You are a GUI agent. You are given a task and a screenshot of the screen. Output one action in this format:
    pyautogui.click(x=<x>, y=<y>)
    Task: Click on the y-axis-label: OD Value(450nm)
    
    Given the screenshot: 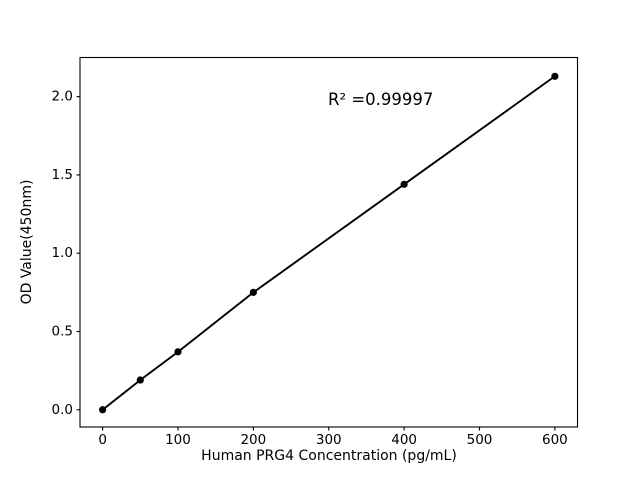 What is the action you would take?
    pyautogui.click(x=27, y=242)
    